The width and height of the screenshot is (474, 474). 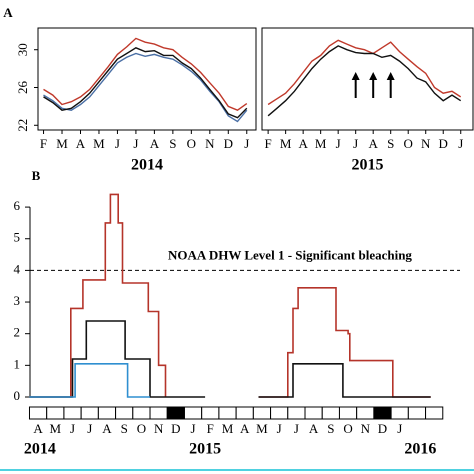 What do you see at coordinates (368, 165) in the screenshot?
I see `year-title: 2015` at bounding box center [368, 165].